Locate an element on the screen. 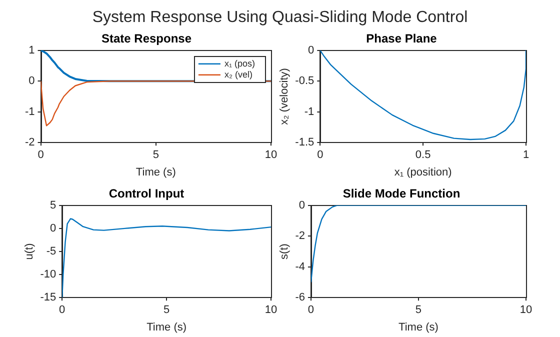  y-tick-label: -6 is located at coordinates (300, 298).